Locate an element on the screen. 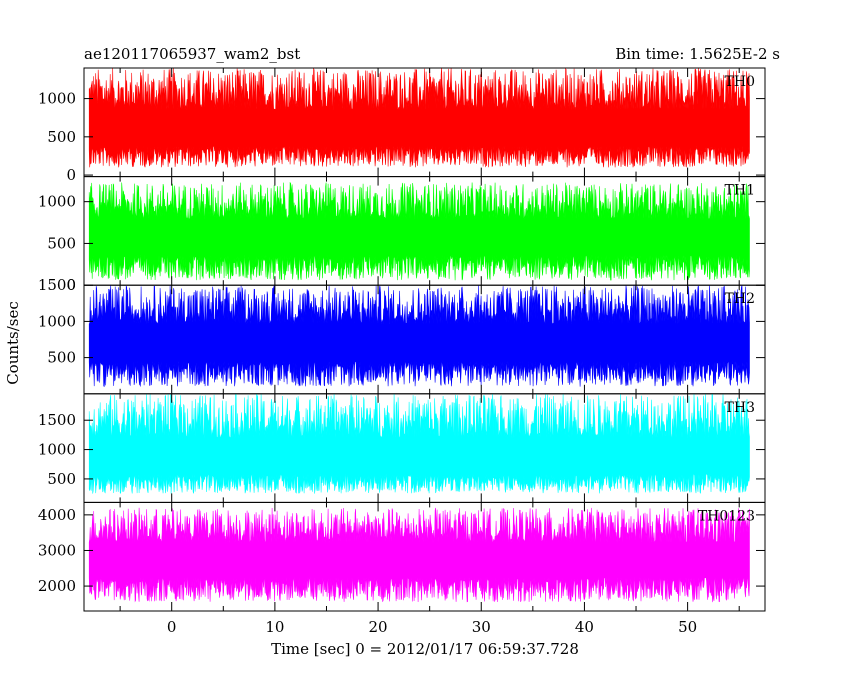  panel-frame is located at coordinates (424, 556).